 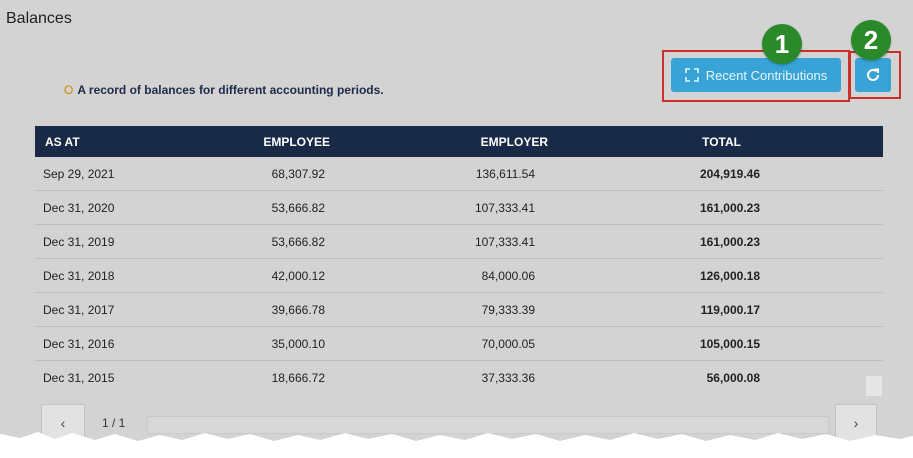 I want to click on cell-as-at: Sep 29, 2021, so click(x=79, y=173).